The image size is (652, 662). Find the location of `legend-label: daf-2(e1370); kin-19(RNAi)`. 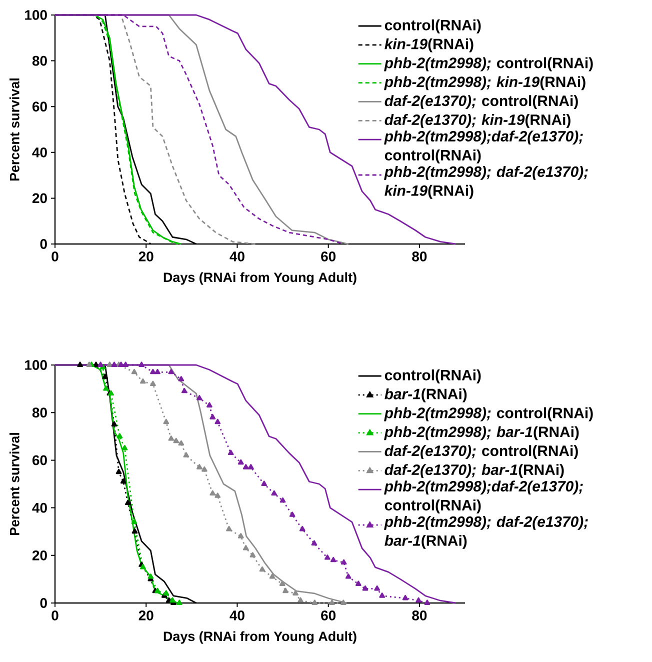

legend-label: daf-2(e1370); kin-19(RNAi) is located at coordinates (477, 121).